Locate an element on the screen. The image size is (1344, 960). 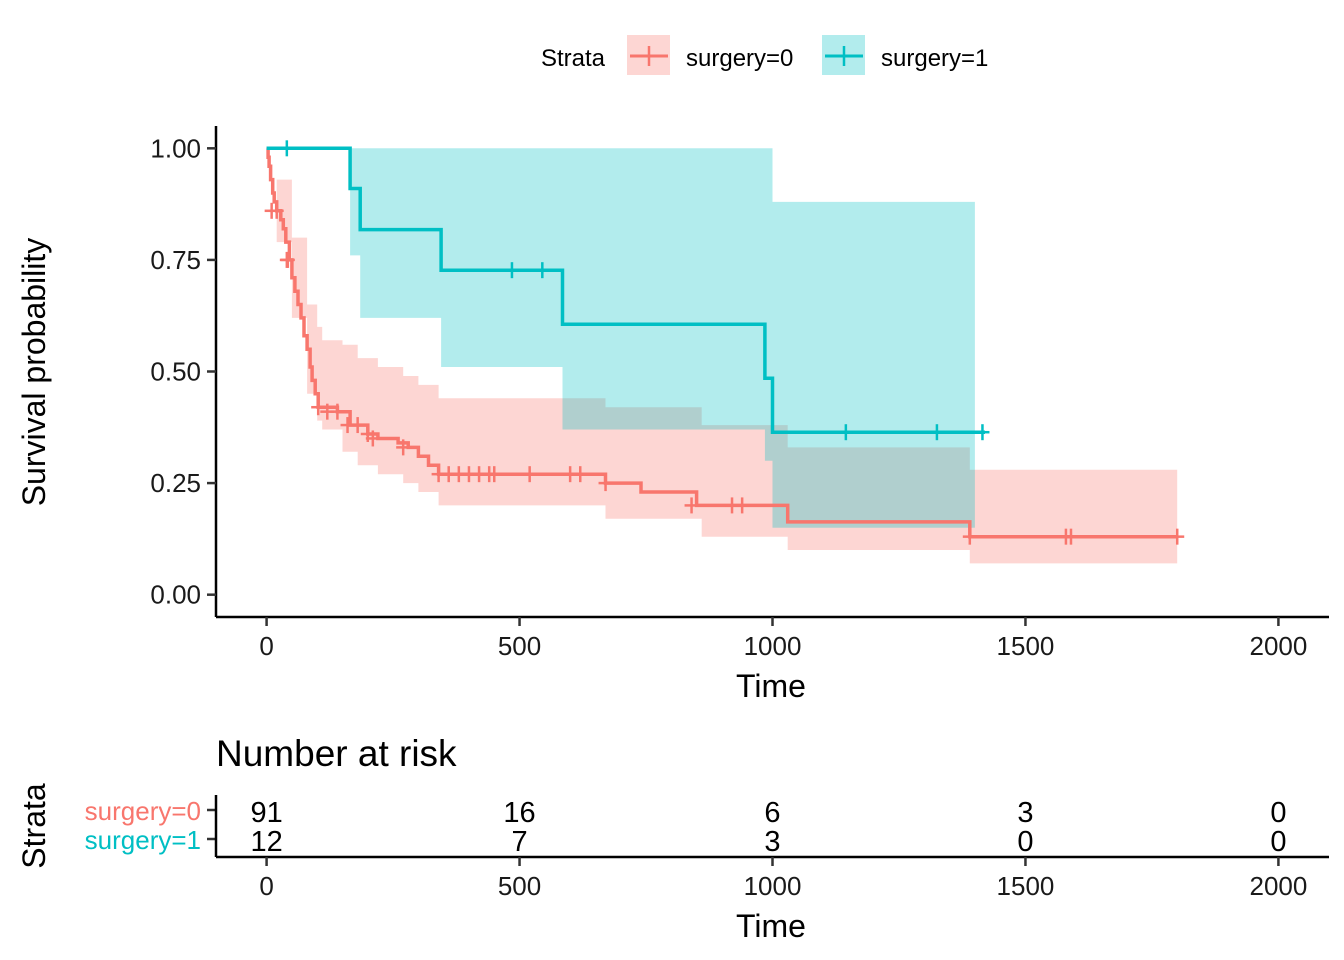
y-tick-label: 0.75 is located at coordinates (175, 260).